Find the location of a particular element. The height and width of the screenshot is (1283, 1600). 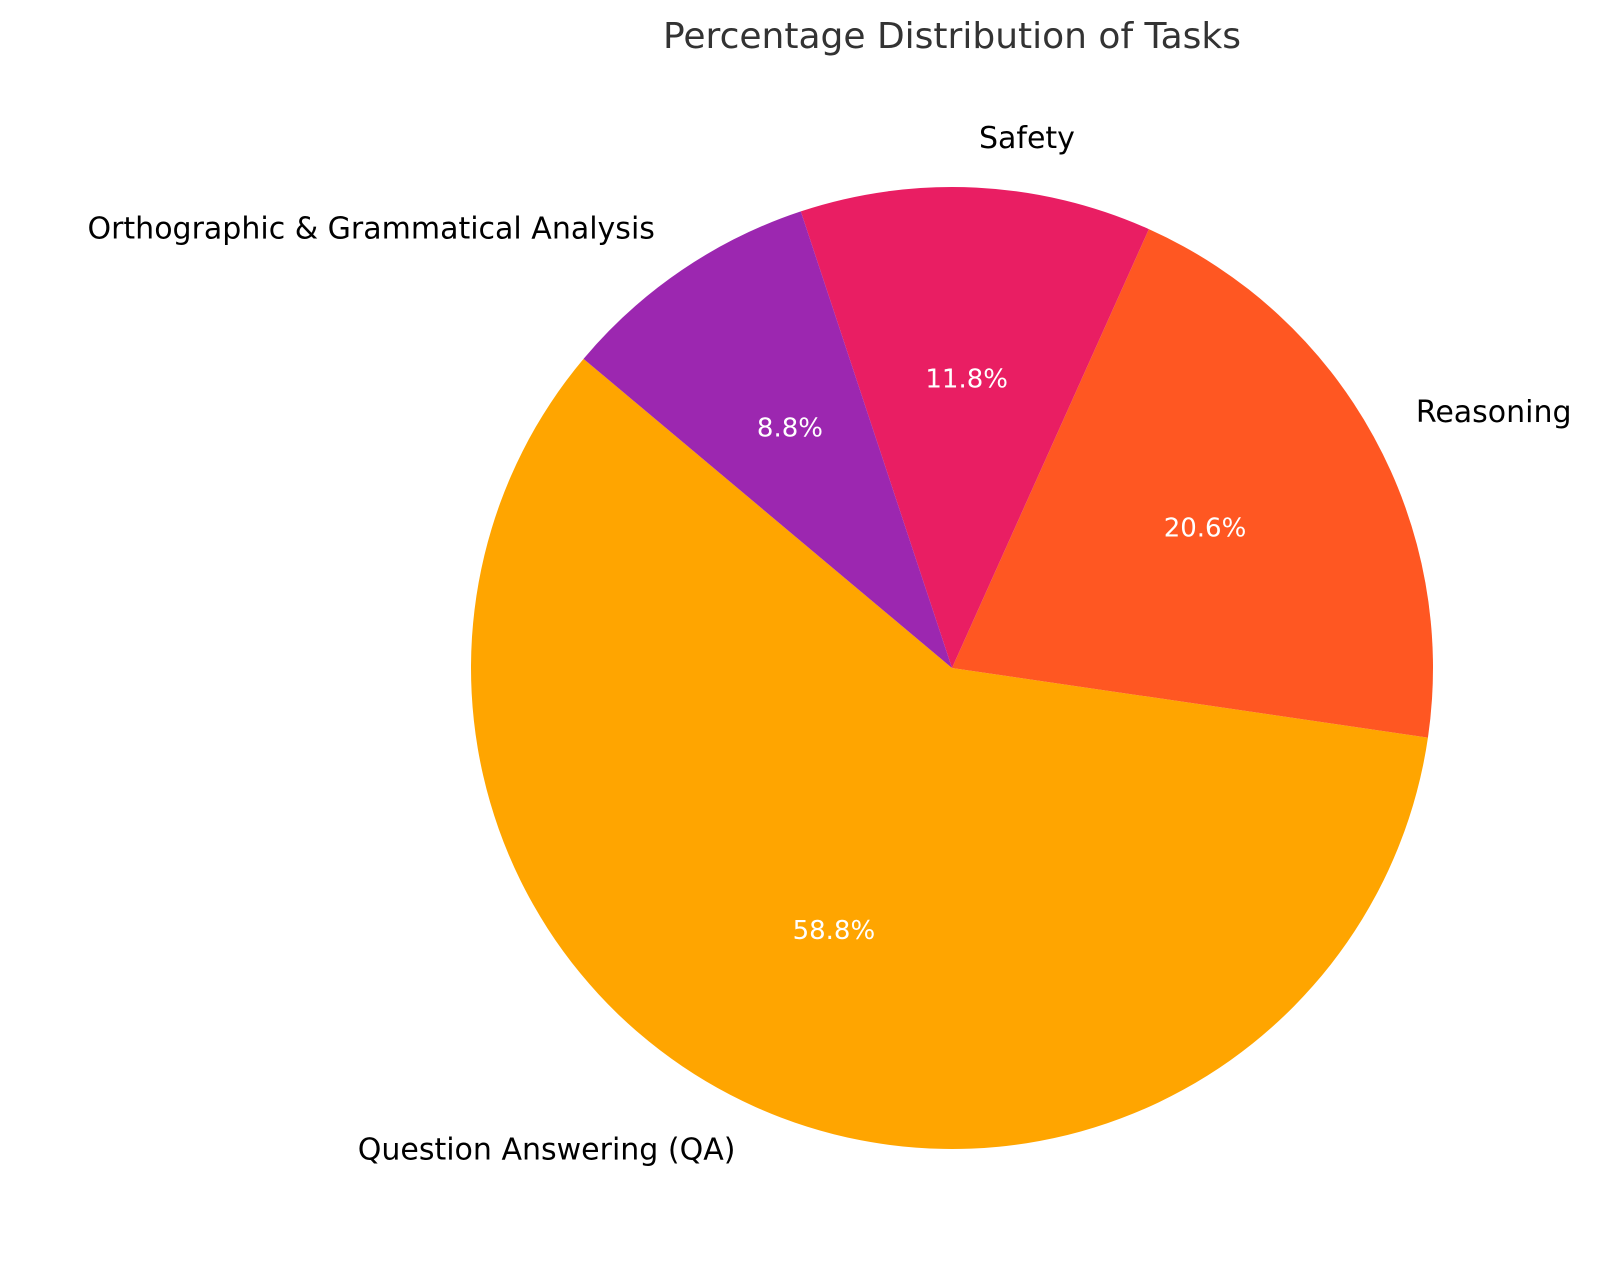

slice-percent-label: 8.8% is located at coordinates (790, 429).